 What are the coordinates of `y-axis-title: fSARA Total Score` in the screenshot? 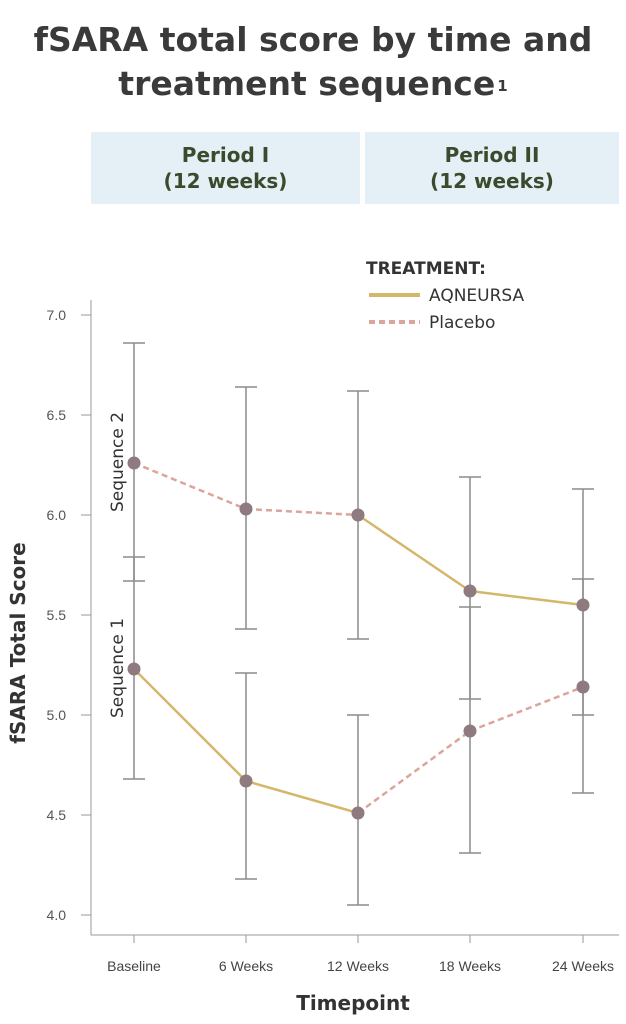 It's located at (18, 642).